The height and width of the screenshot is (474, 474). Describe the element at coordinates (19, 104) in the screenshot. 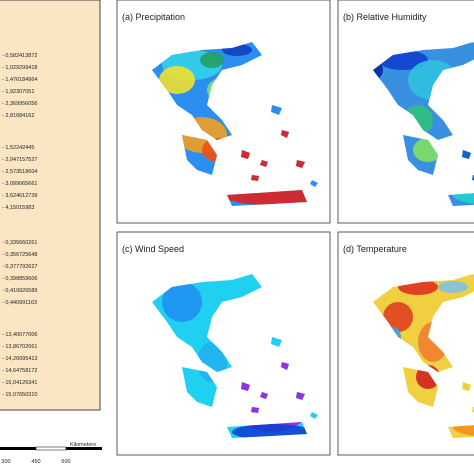

I see `legend-label: - 2,369956056` at that location.